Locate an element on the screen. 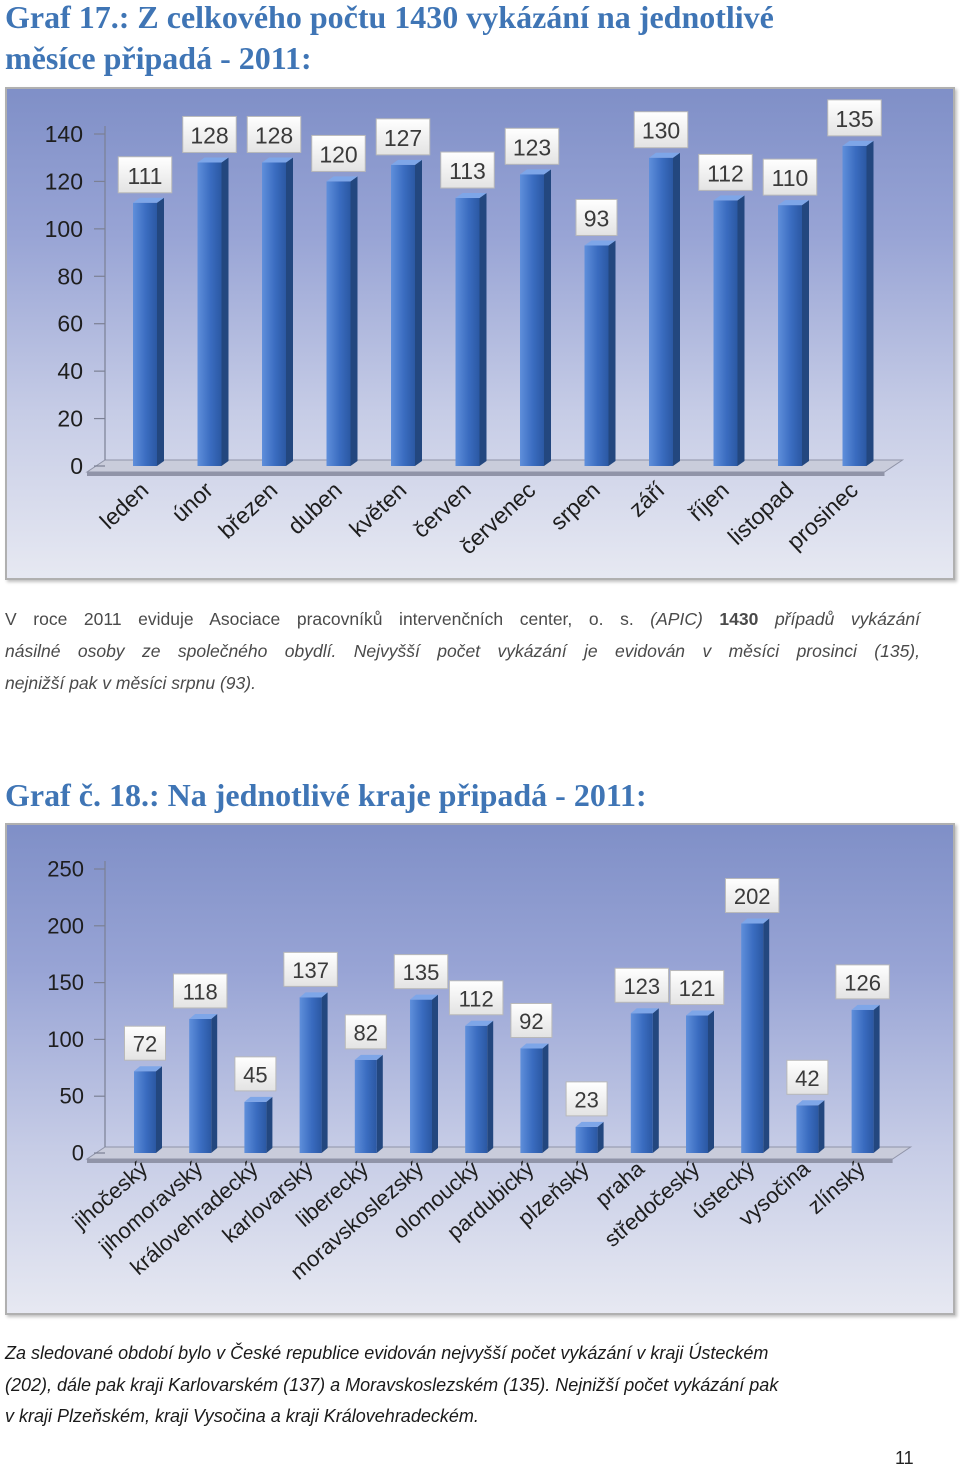 This screenshot has width=960, height=1469. graph-17-x-tick-label-7: srpen is located at coordinates (575, 506).